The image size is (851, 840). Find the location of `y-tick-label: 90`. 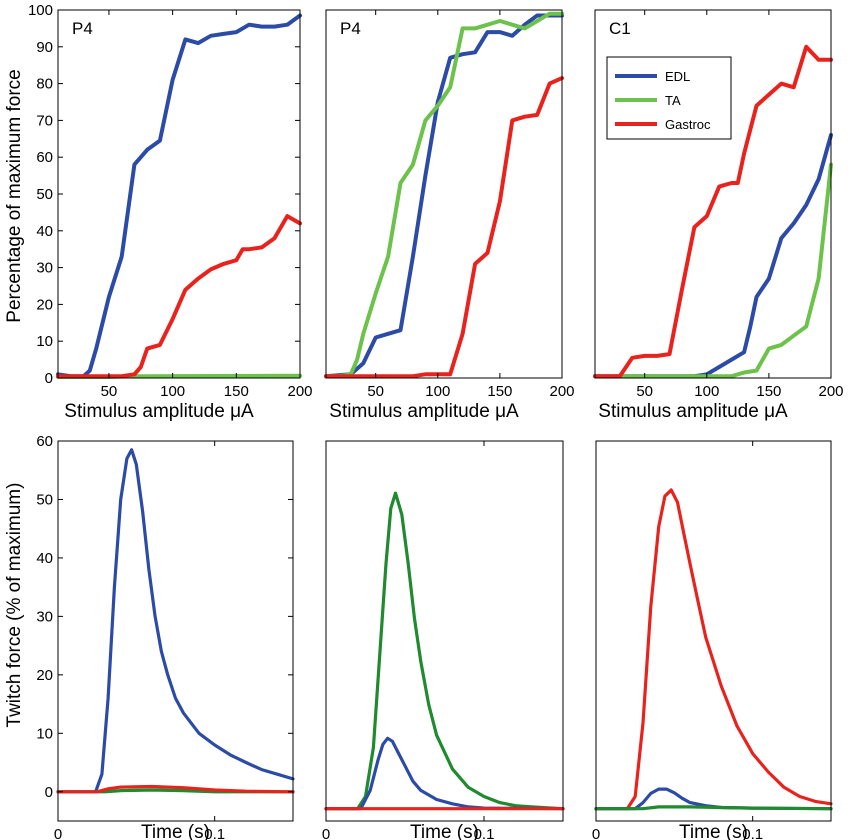

y-tick-label: 90 is located at coordinates (44, 47).